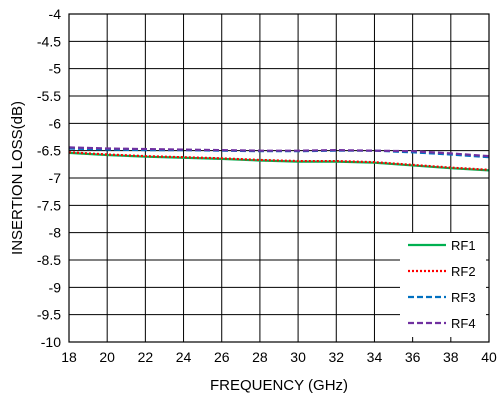 Image resolution: width=501 pixels, height=400 pixels. Describe the element at coordinates (55, 123) in the screenshot. I see `y-tick-label: -6` at that location.